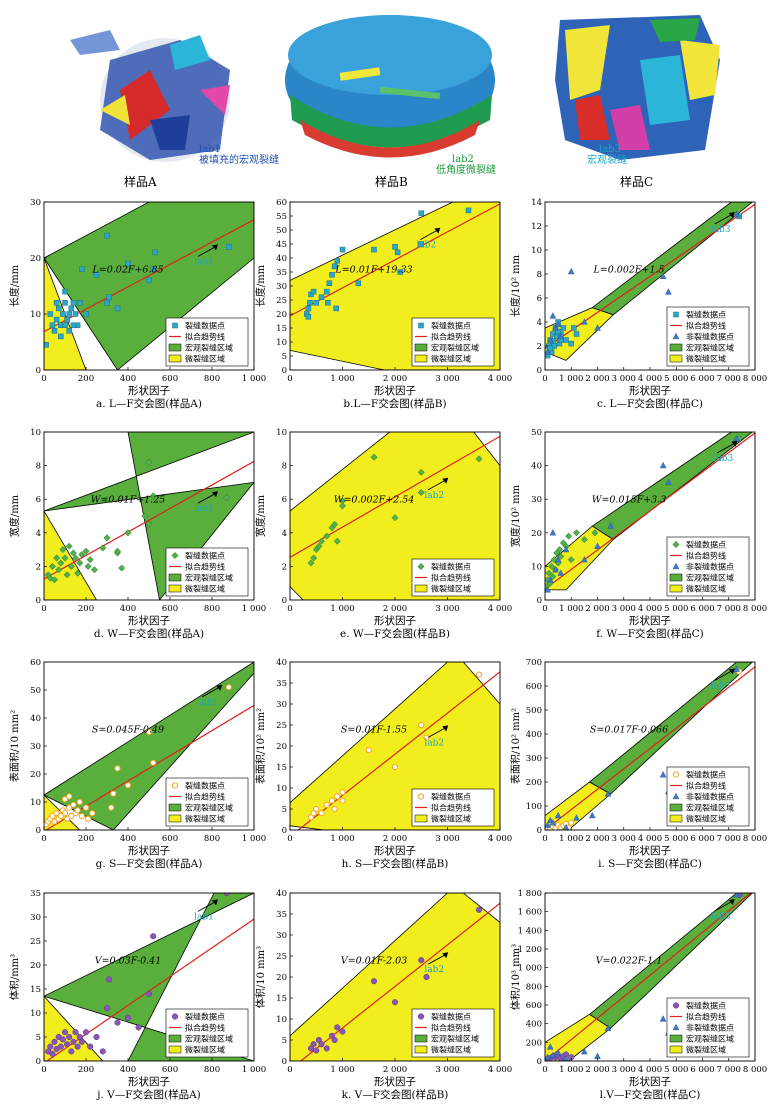 The width and height of the screenshot is (779, 1115). I want to click on sample-a-callout-label: lab1, so click(210, 149).